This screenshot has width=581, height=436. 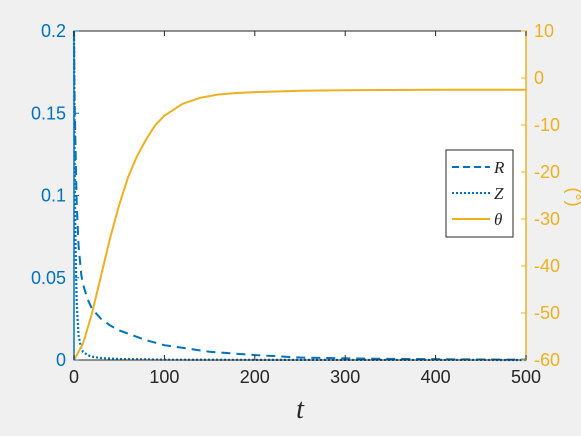 What do you see at coordinates (499, 193) in the screenshot?
I see `legend-label-1: Z` at bounding box center [499, 193].